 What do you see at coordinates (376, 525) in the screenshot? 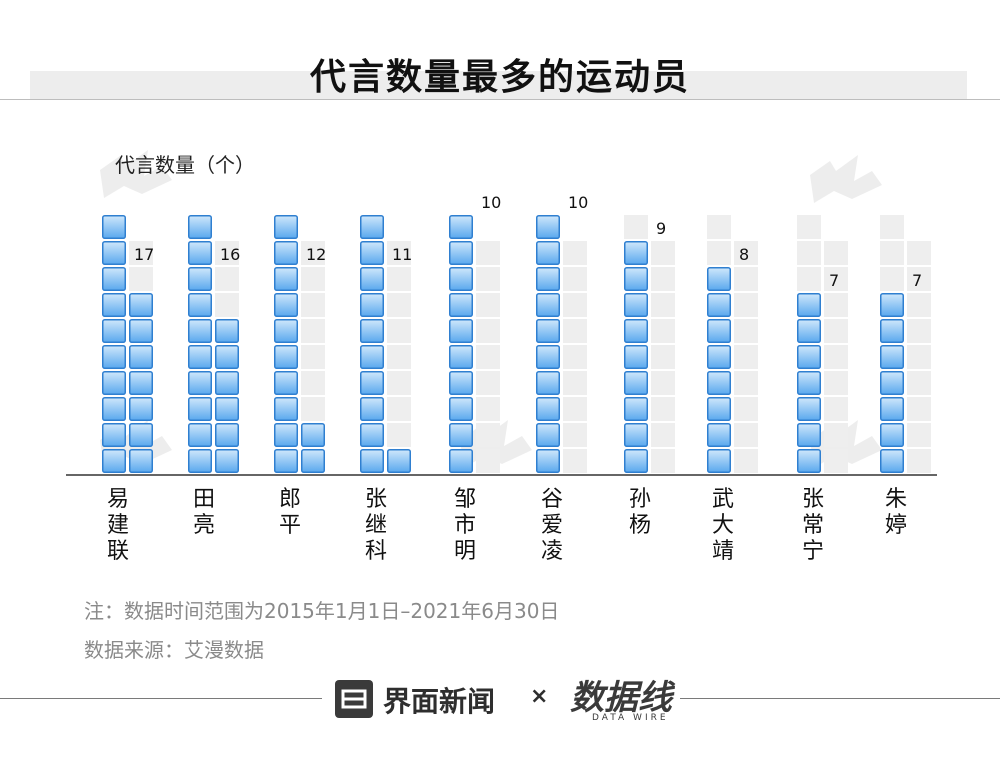
I see `category-label: 张继科` at bounding box center [376, 525].